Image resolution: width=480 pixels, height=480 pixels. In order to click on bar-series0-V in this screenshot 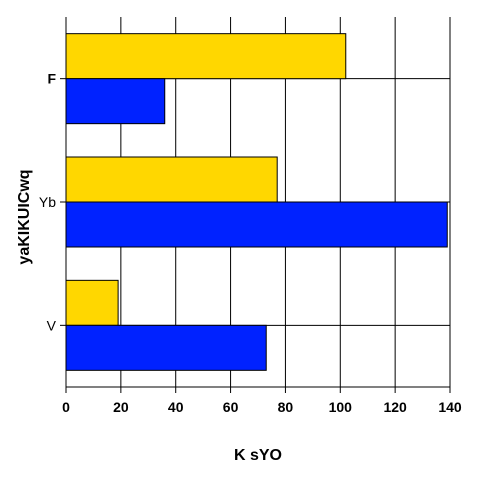, I will do `click(92, 302)`.